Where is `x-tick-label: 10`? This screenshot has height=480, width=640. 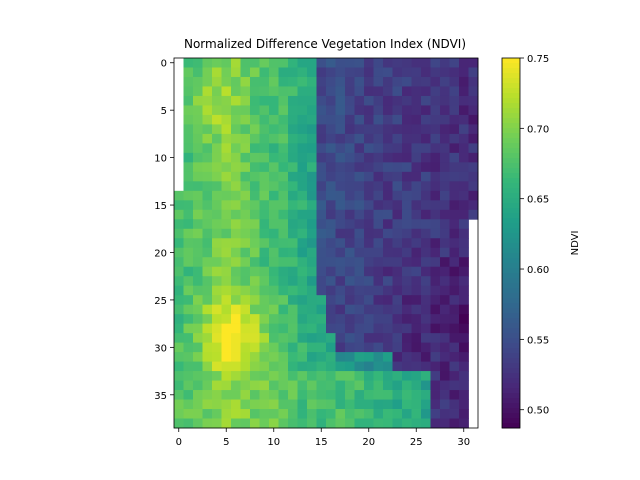
x-tick-label: 10 is located at coordinates (273, 442).